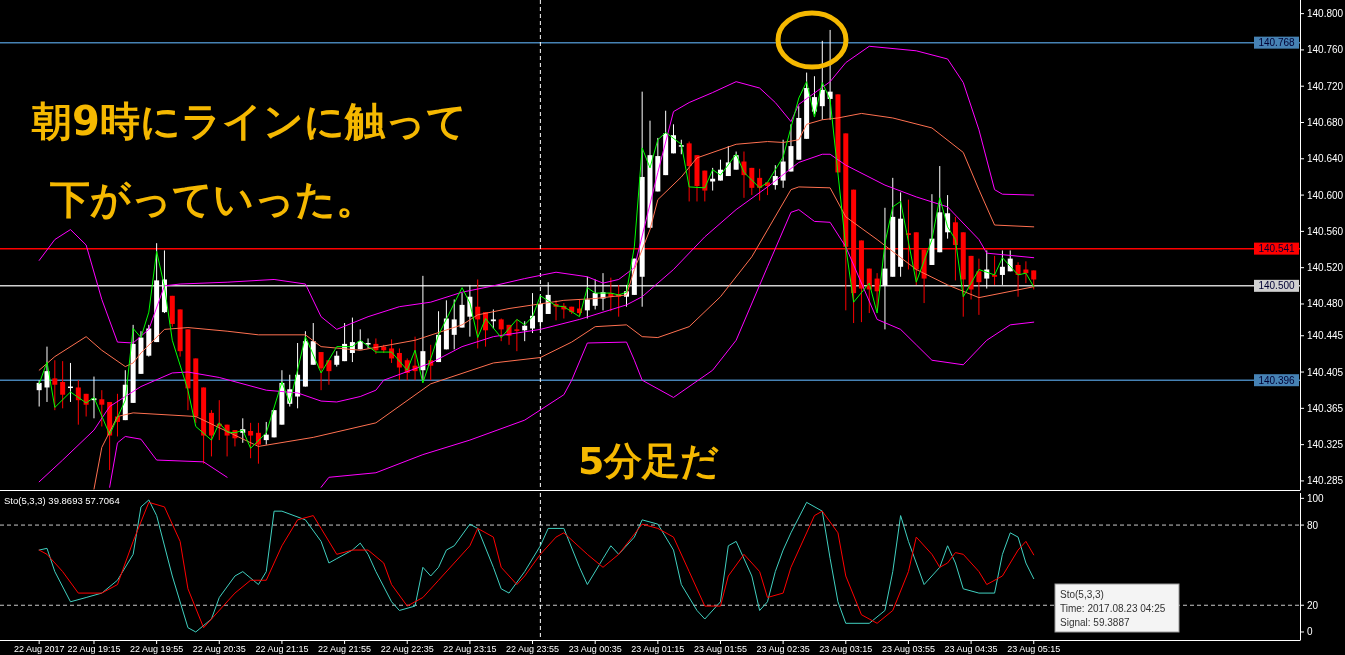  Describe the element at coordinates (1310, 632) in the screenshot. I see `y-tick-label: 0` at that location.